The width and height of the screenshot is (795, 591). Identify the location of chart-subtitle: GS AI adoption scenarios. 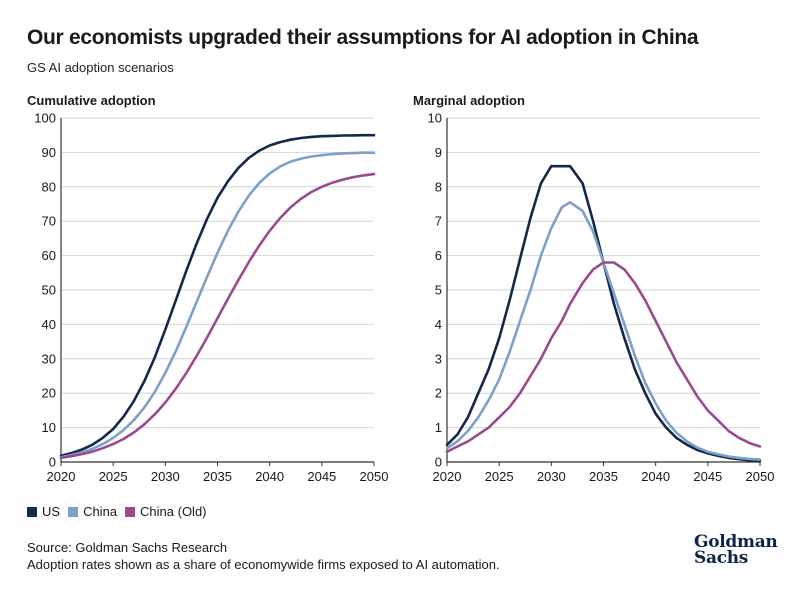
(100, 67).